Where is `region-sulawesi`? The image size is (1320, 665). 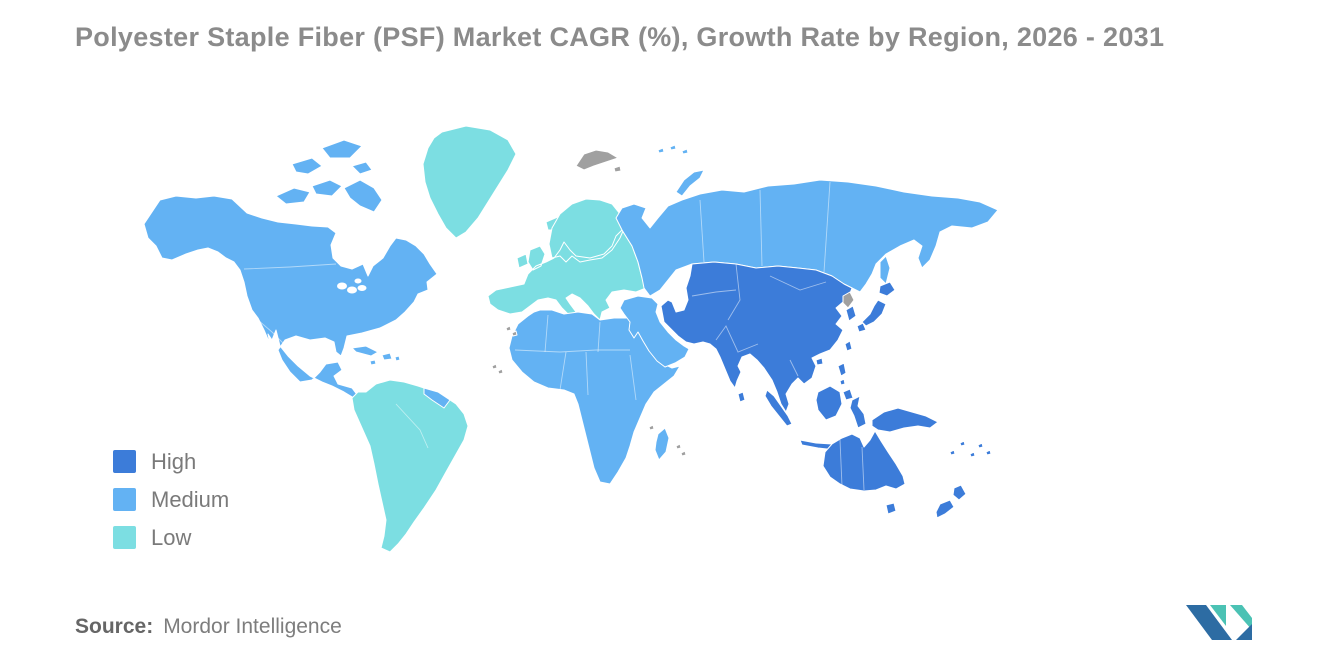
region-sulawesi is located at coordinates (858, 412).